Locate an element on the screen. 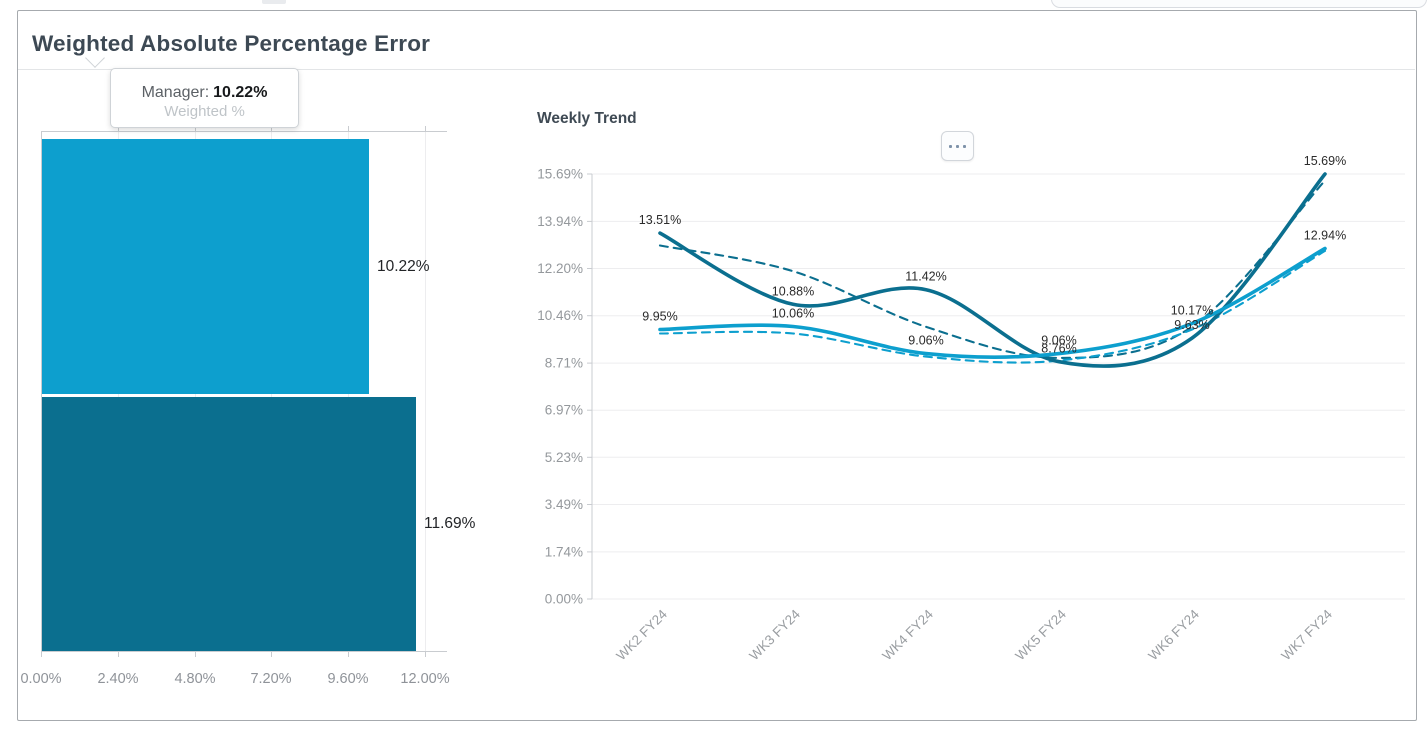 The height and width of the screenshot is (735, 1427). trend-point-label-dark-solid: 8.76% is located at coordinates (1058, 349).